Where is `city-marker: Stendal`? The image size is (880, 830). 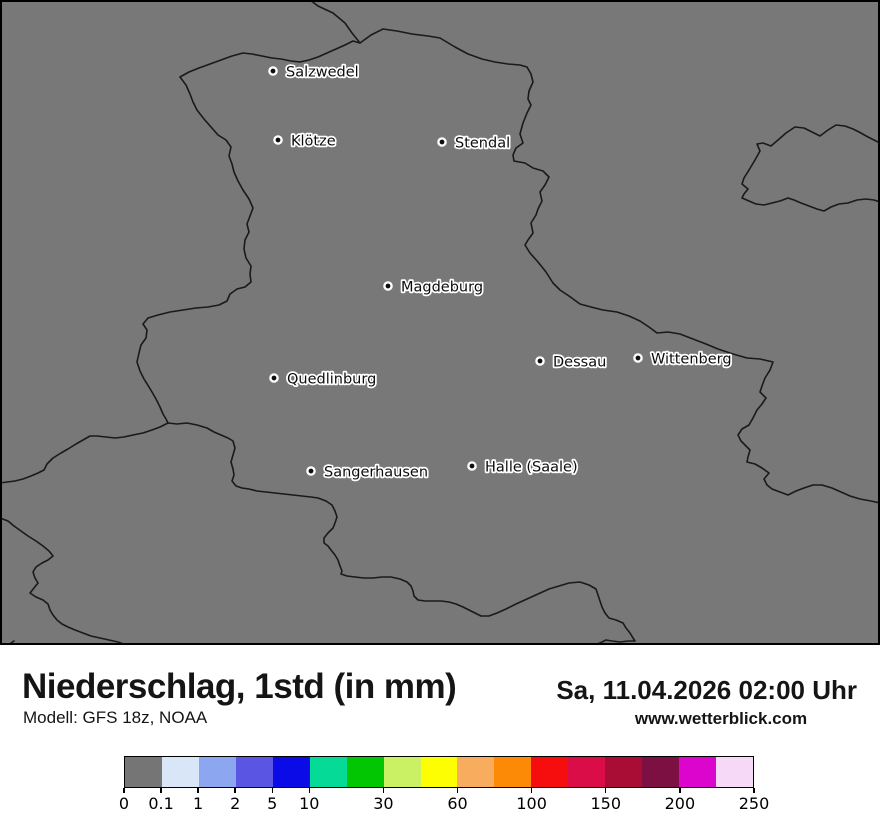
city-marker: Stendal is located at coordinates (474, 143).